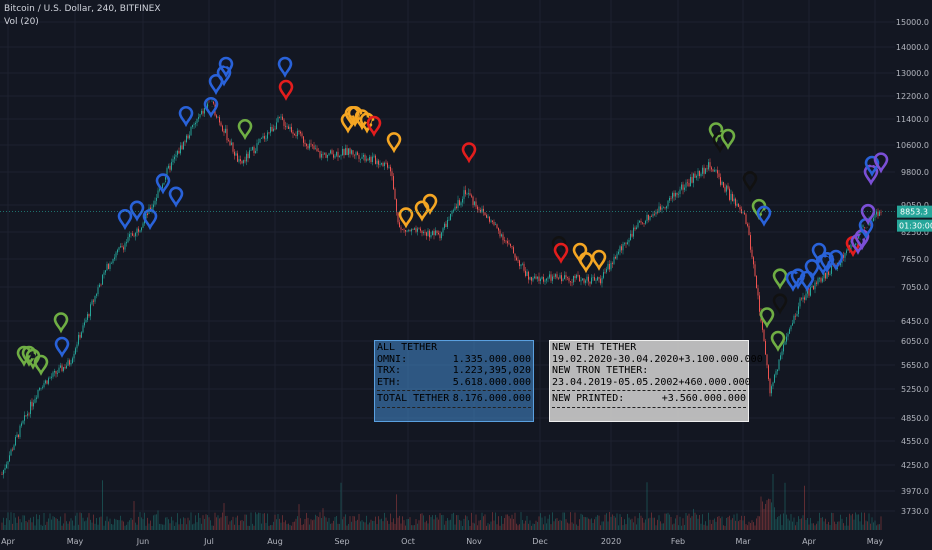  I want to click on time-tick-label: May, so click(875, 541).